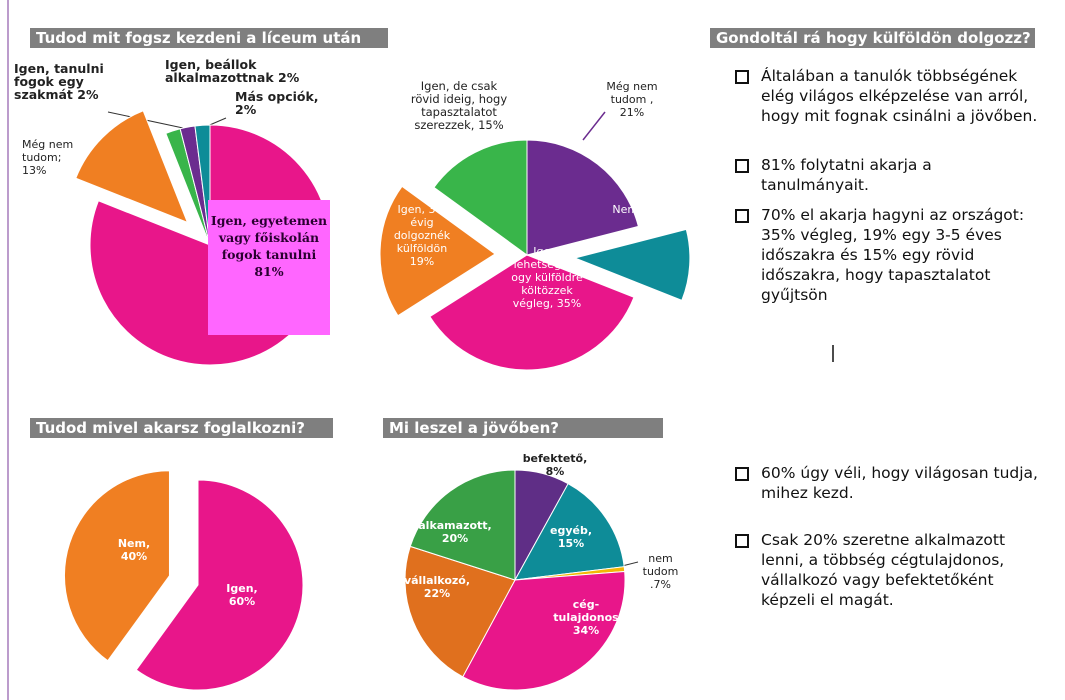 This screenshot has width=1065, height=700. I want to click on data-label: Nem, 10%, so click(641, 209).